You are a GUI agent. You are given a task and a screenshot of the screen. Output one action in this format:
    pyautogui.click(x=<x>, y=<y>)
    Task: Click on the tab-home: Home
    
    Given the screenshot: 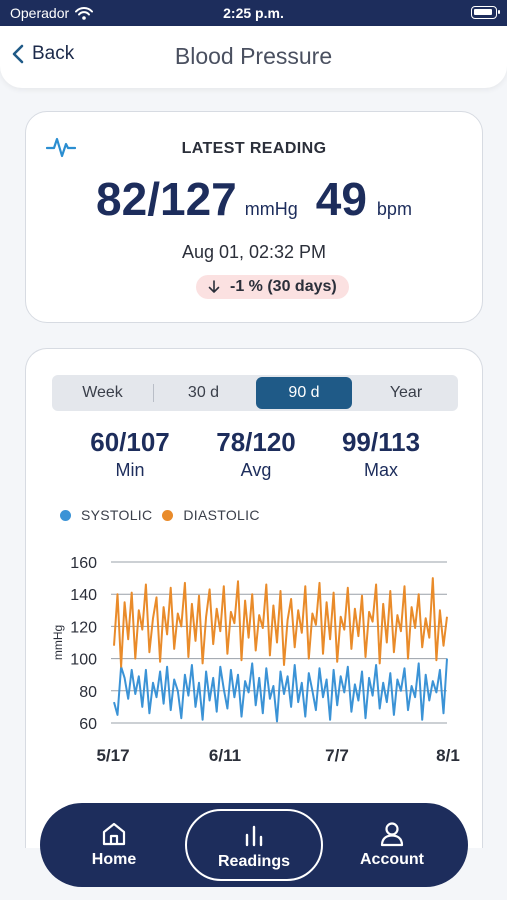 What is the action you would take?
    pyautogui.click(x=114, y=845)
    